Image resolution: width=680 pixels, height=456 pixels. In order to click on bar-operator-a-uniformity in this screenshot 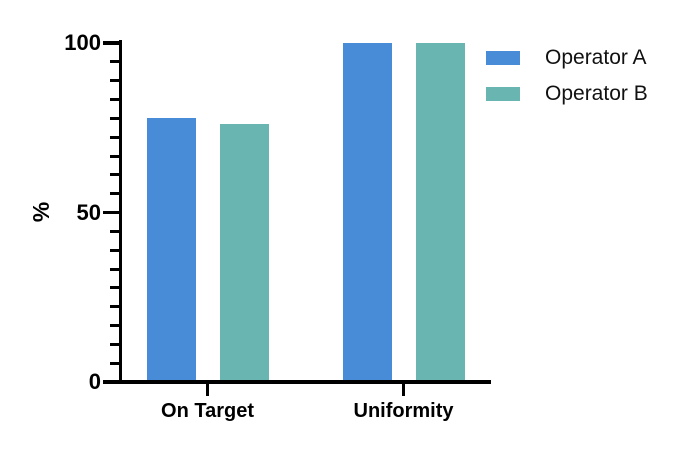, I will do `click(367, 212)`.